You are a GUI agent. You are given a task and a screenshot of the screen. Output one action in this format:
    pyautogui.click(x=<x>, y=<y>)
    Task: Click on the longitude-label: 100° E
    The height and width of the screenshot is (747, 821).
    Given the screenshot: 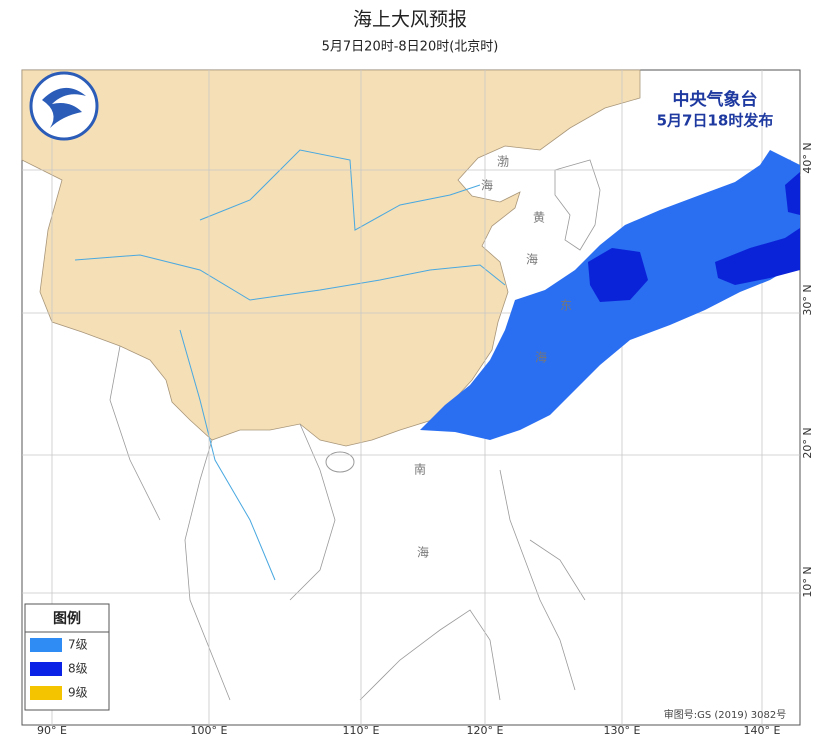 What is the action you would take?
    pyautogui.click(x=209, y=730)
    